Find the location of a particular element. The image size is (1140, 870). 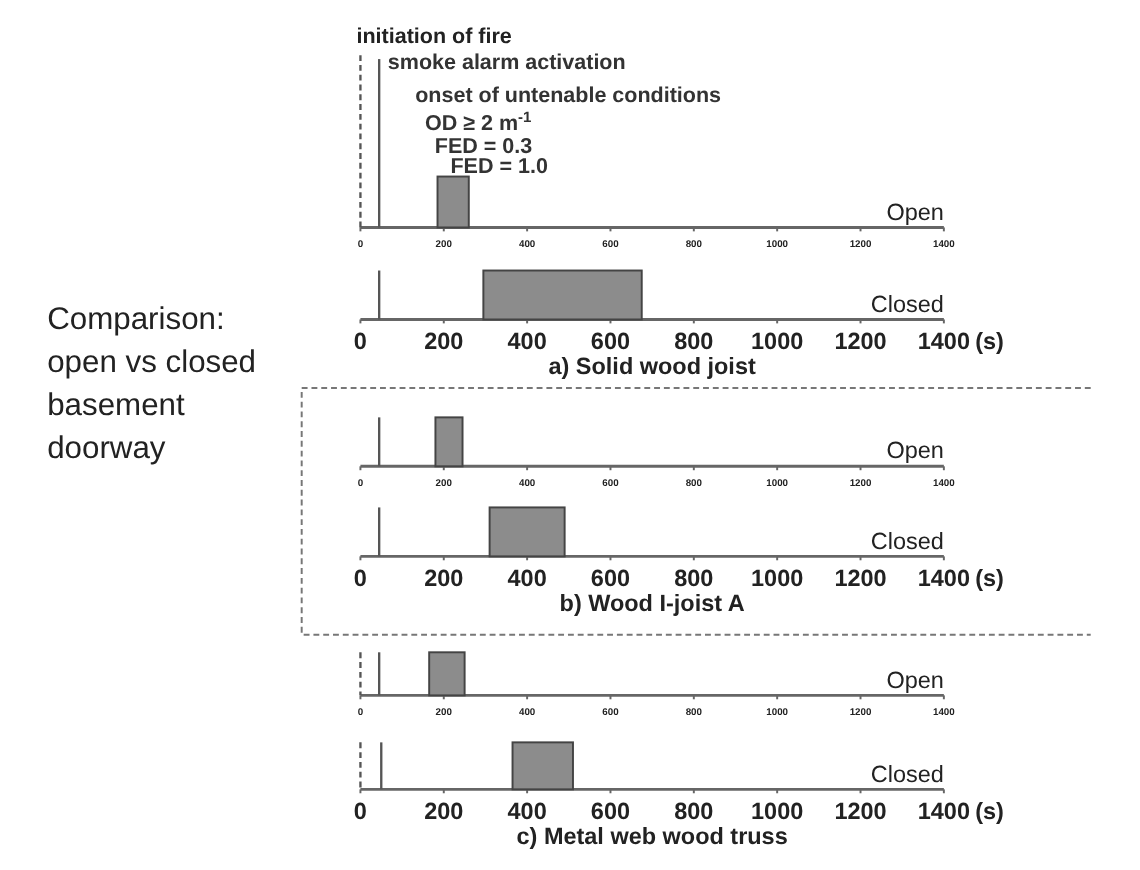

annotation: FED = 1.0 is located at coordinates (499, 166).